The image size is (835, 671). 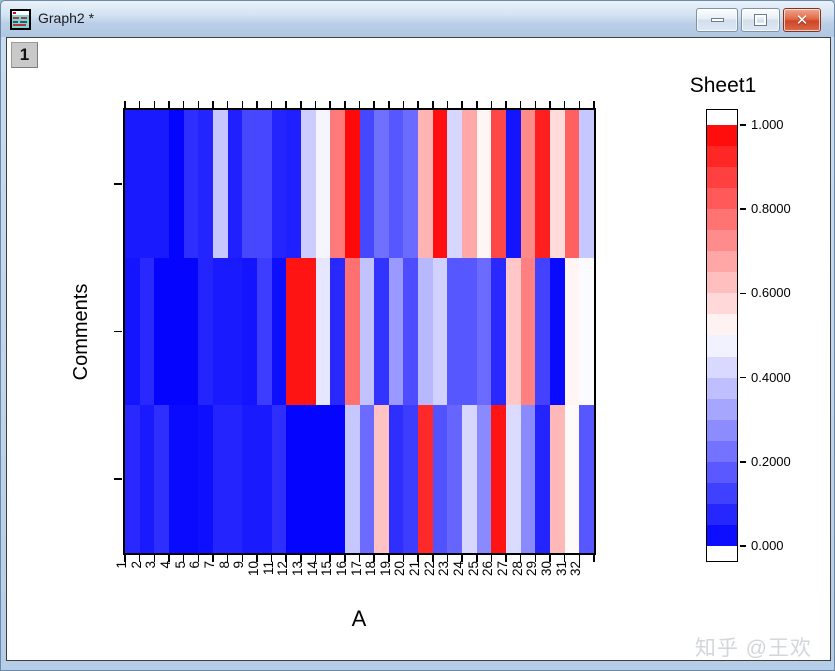 What do you see at coordinates (417, 19) in the screenshot?
I see `window-titlebar: Graph2 * ✕` at bounding box center [417, 19].